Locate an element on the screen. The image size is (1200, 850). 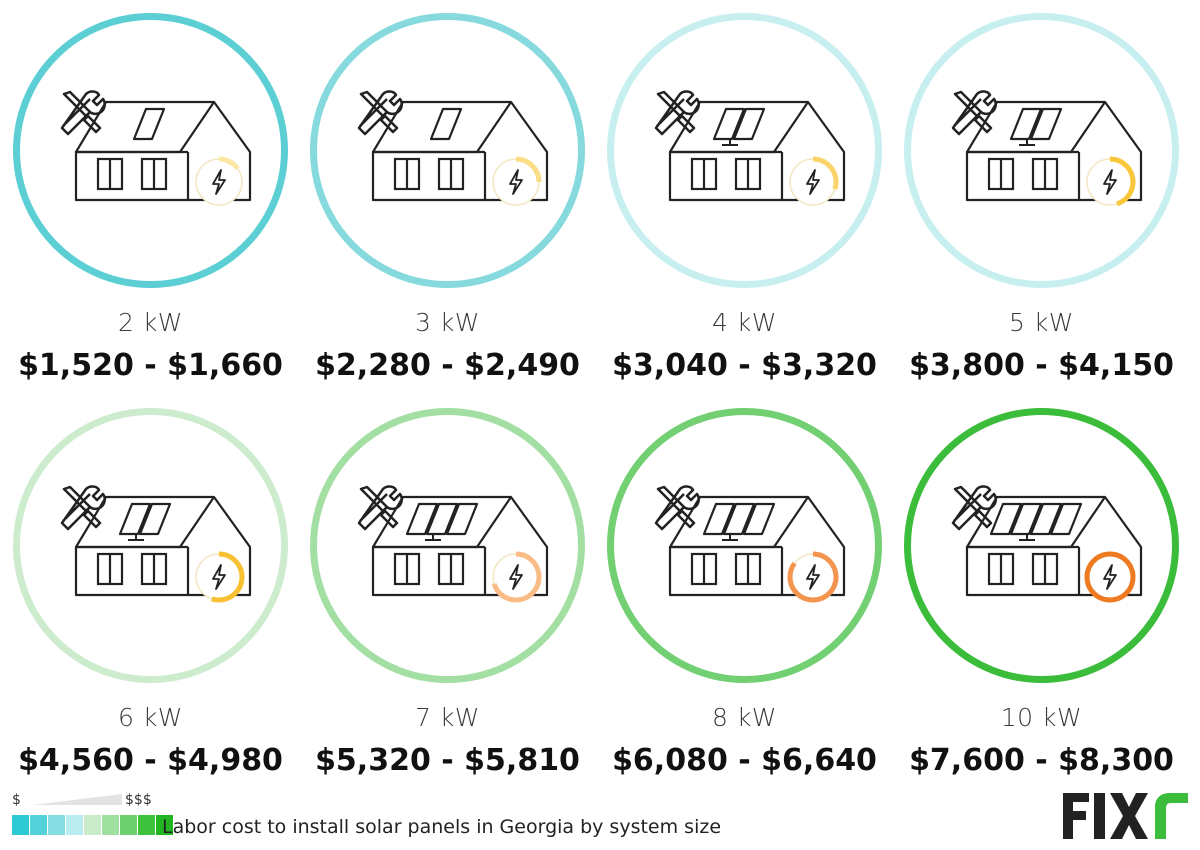
price-range: $2,280 - $2,490 is located at coordinates (447, 365).